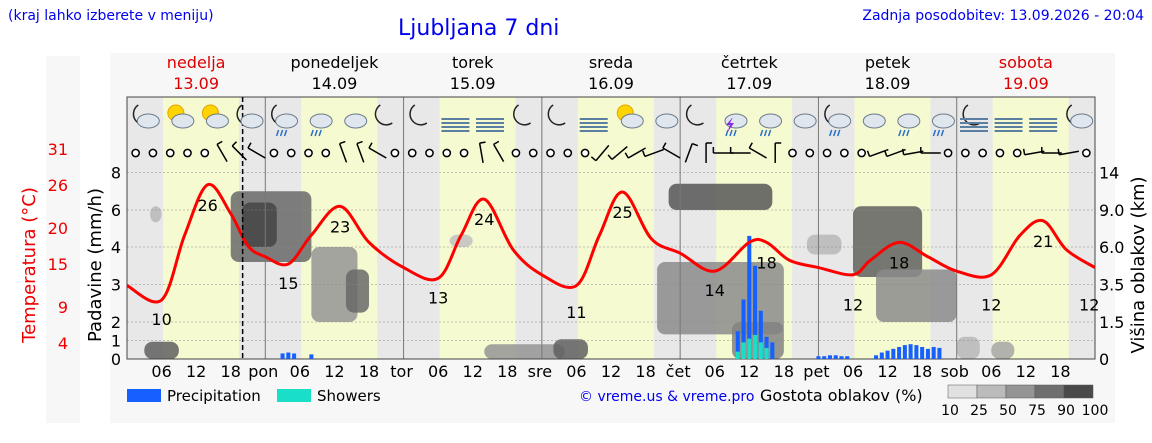  Describe the element at coordinates (116, 210) in the screenshot. I see `precip-tick-label: 6` at that location.